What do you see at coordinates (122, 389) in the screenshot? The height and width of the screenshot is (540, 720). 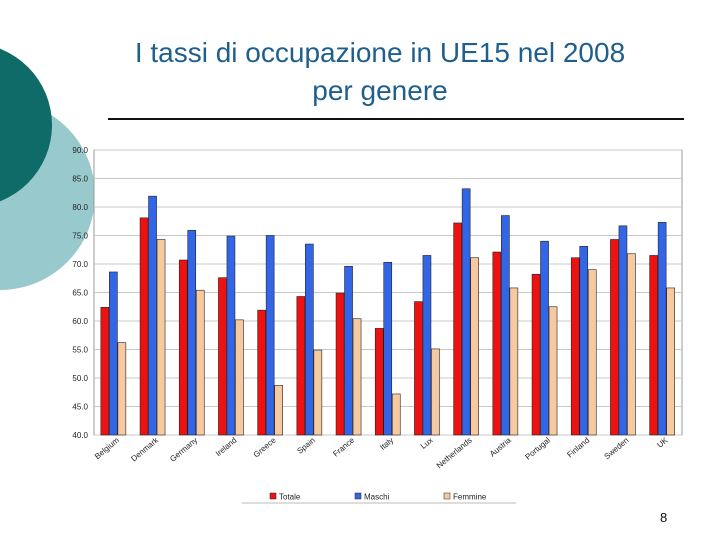 I see `bar-femmine-belgium` at bounding box center [122, 389].